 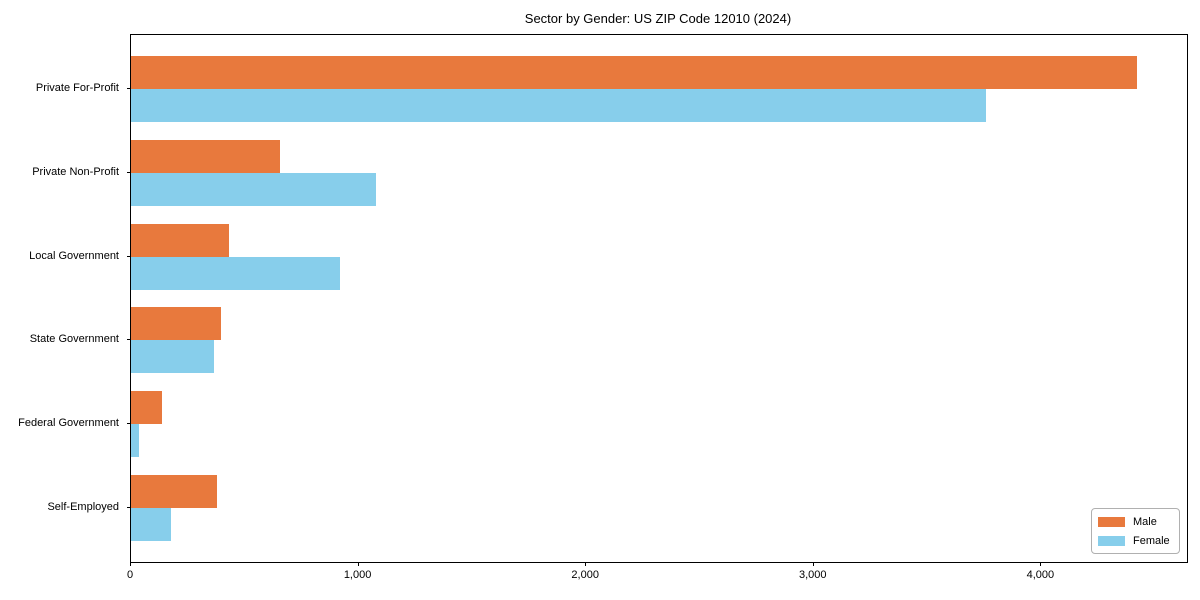 What do you see at coordinates (812, 575) in the screenshot?
I see `xtick-label: 3,000` at bounding box center [812, 575].